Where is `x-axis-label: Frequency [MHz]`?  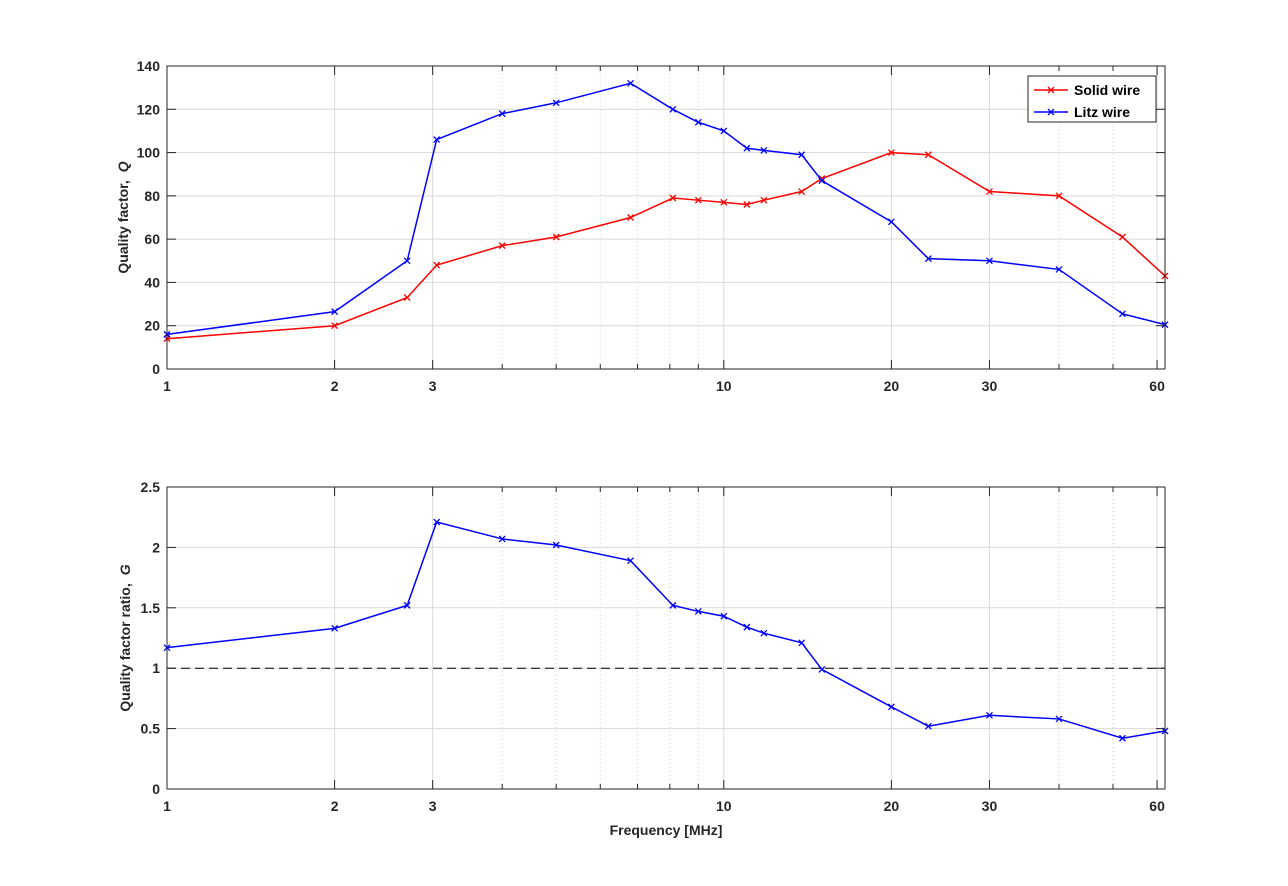 x-axis-label: Frequency [MHz] is located at coordinates (666, 830).